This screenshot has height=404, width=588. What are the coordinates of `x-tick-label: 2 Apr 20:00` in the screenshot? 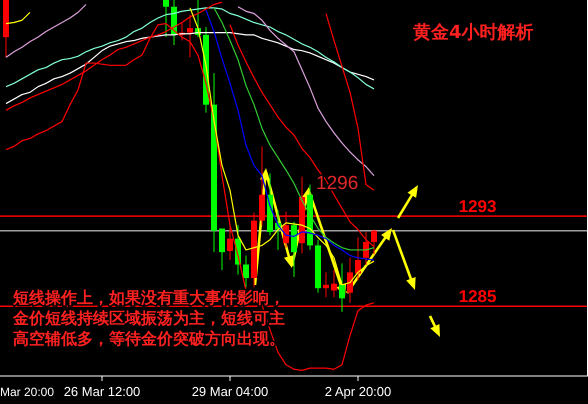 It's located at (358, 391).